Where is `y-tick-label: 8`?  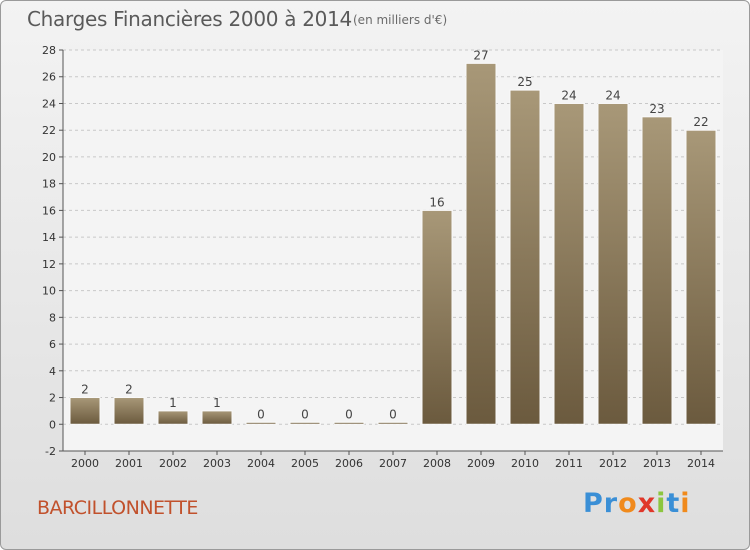
y-tick-label: 8 is located at coordinates (52, 317).